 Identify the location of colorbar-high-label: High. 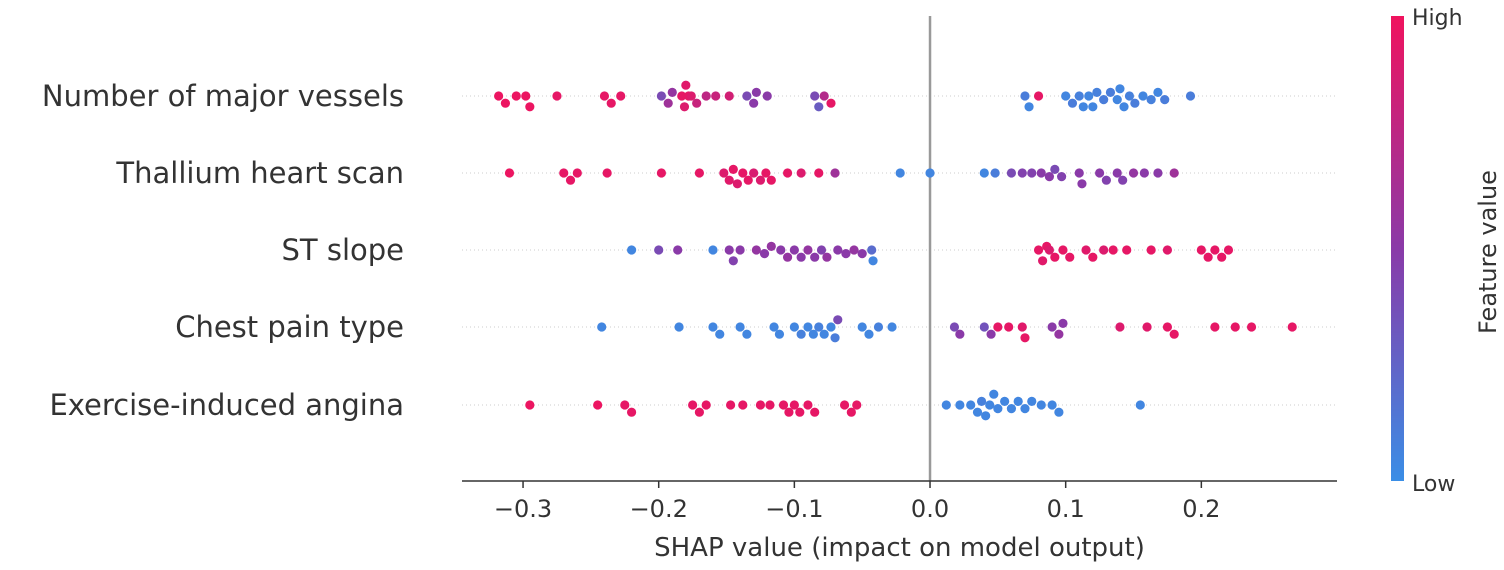
(1437, 18).